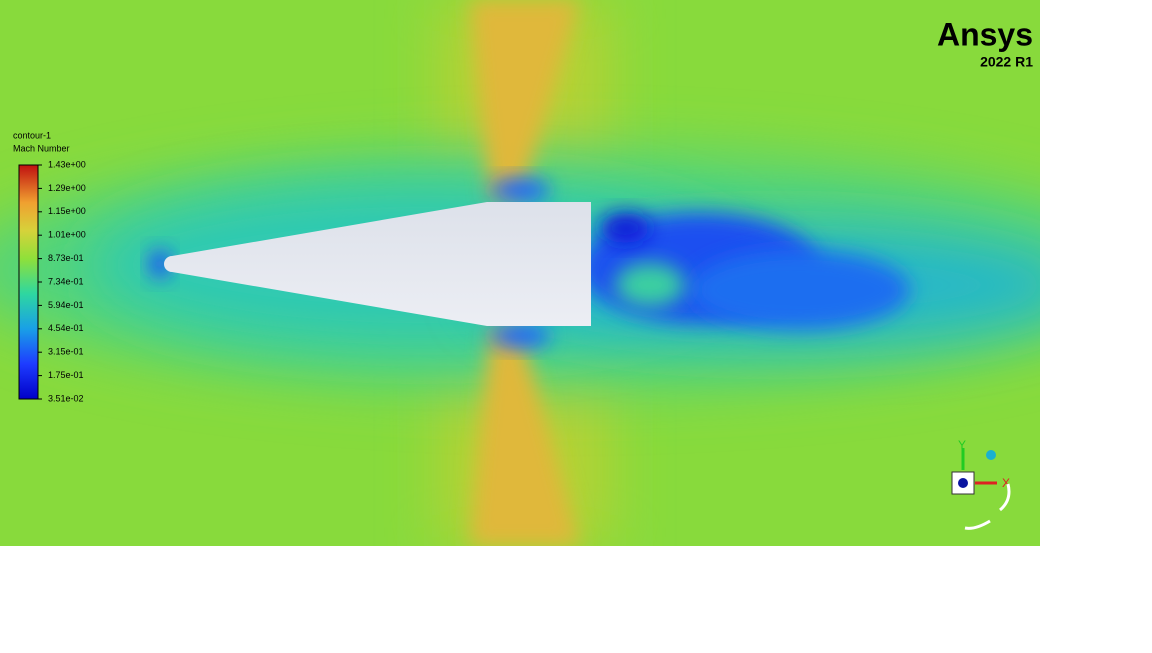 The image size is (1152, 653). I want to click on legend-label: 3.51e-02, so click(66, 398).